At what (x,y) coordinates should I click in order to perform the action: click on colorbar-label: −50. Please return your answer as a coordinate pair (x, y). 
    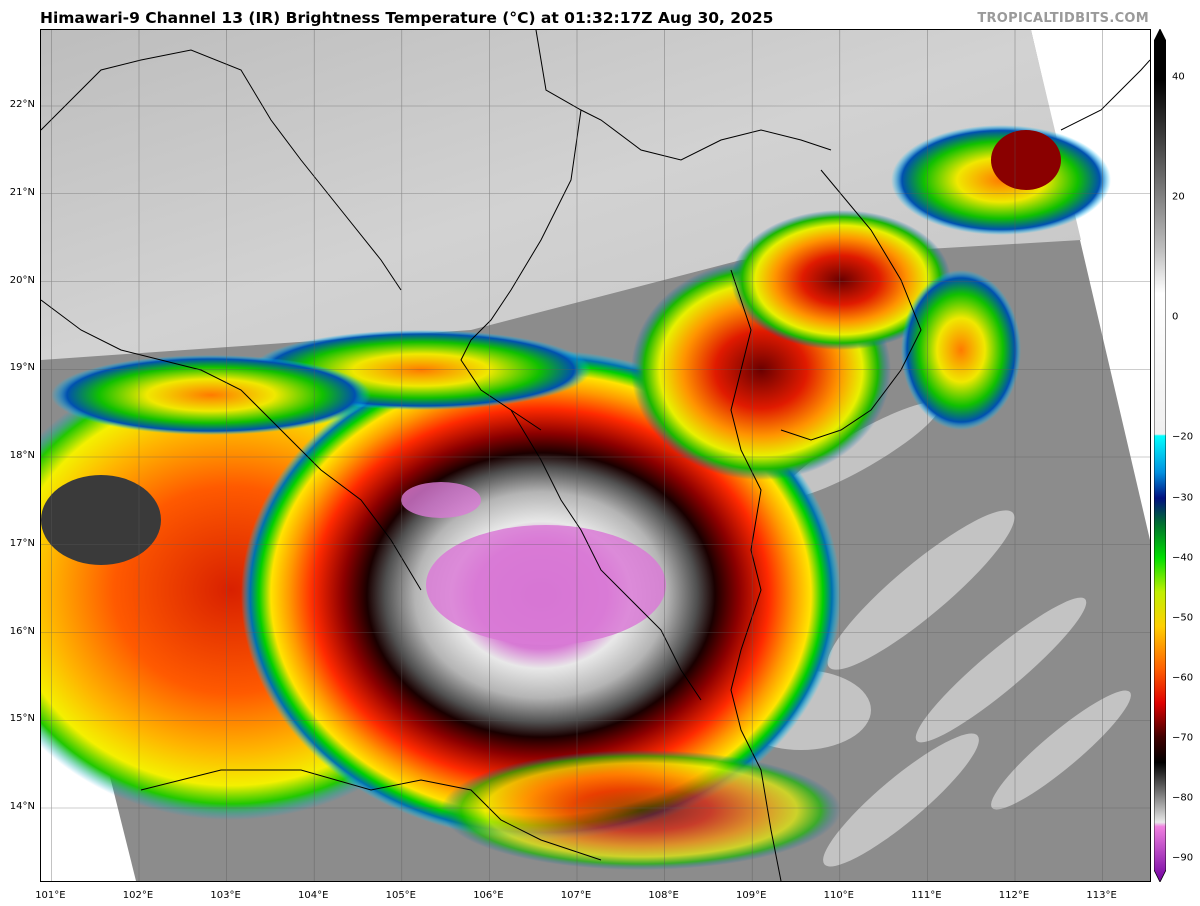
    Looking at the image, I should click on (1183, 618).